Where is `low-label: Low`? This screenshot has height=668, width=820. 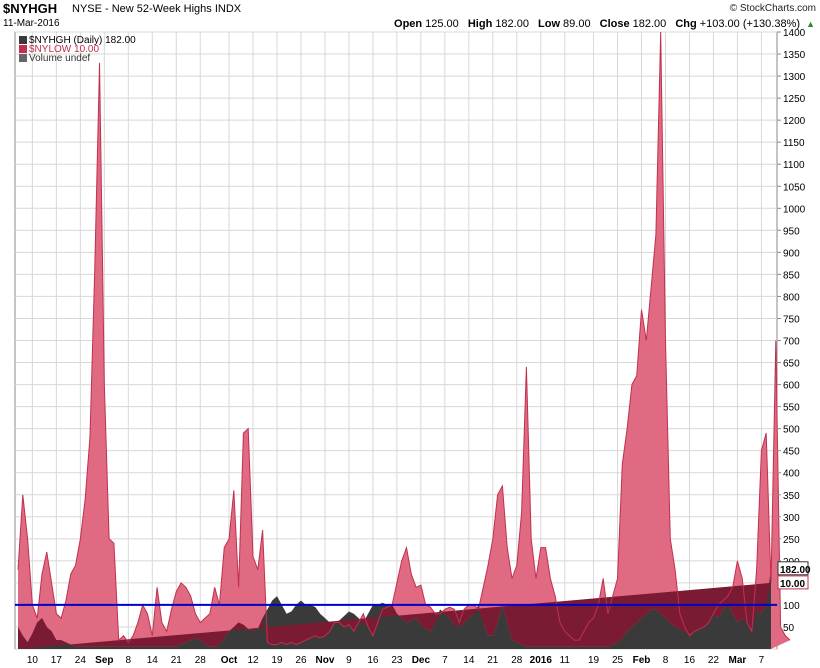
low-label: Low is located at coordinates (549, 24).